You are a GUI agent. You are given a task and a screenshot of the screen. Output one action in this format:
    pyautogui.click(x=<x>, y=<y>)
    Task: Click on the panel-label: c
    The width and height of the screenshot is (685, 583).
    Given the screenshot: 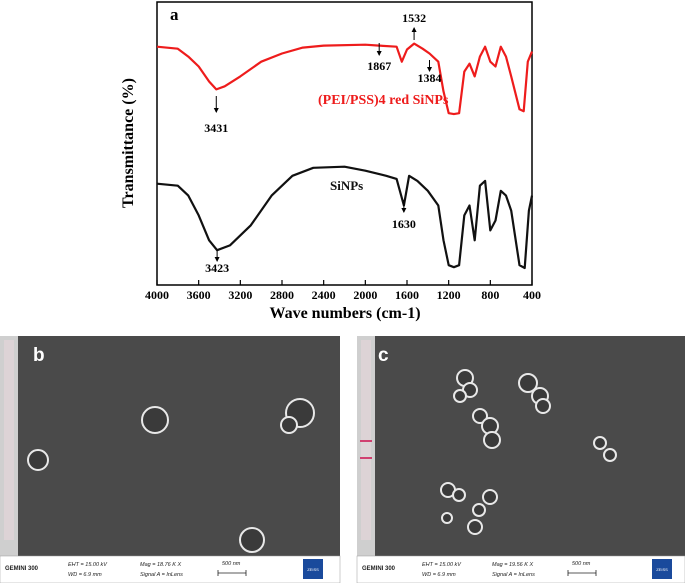 What is the action you would take?
    pyautogui.click(x=383, y=355)
    